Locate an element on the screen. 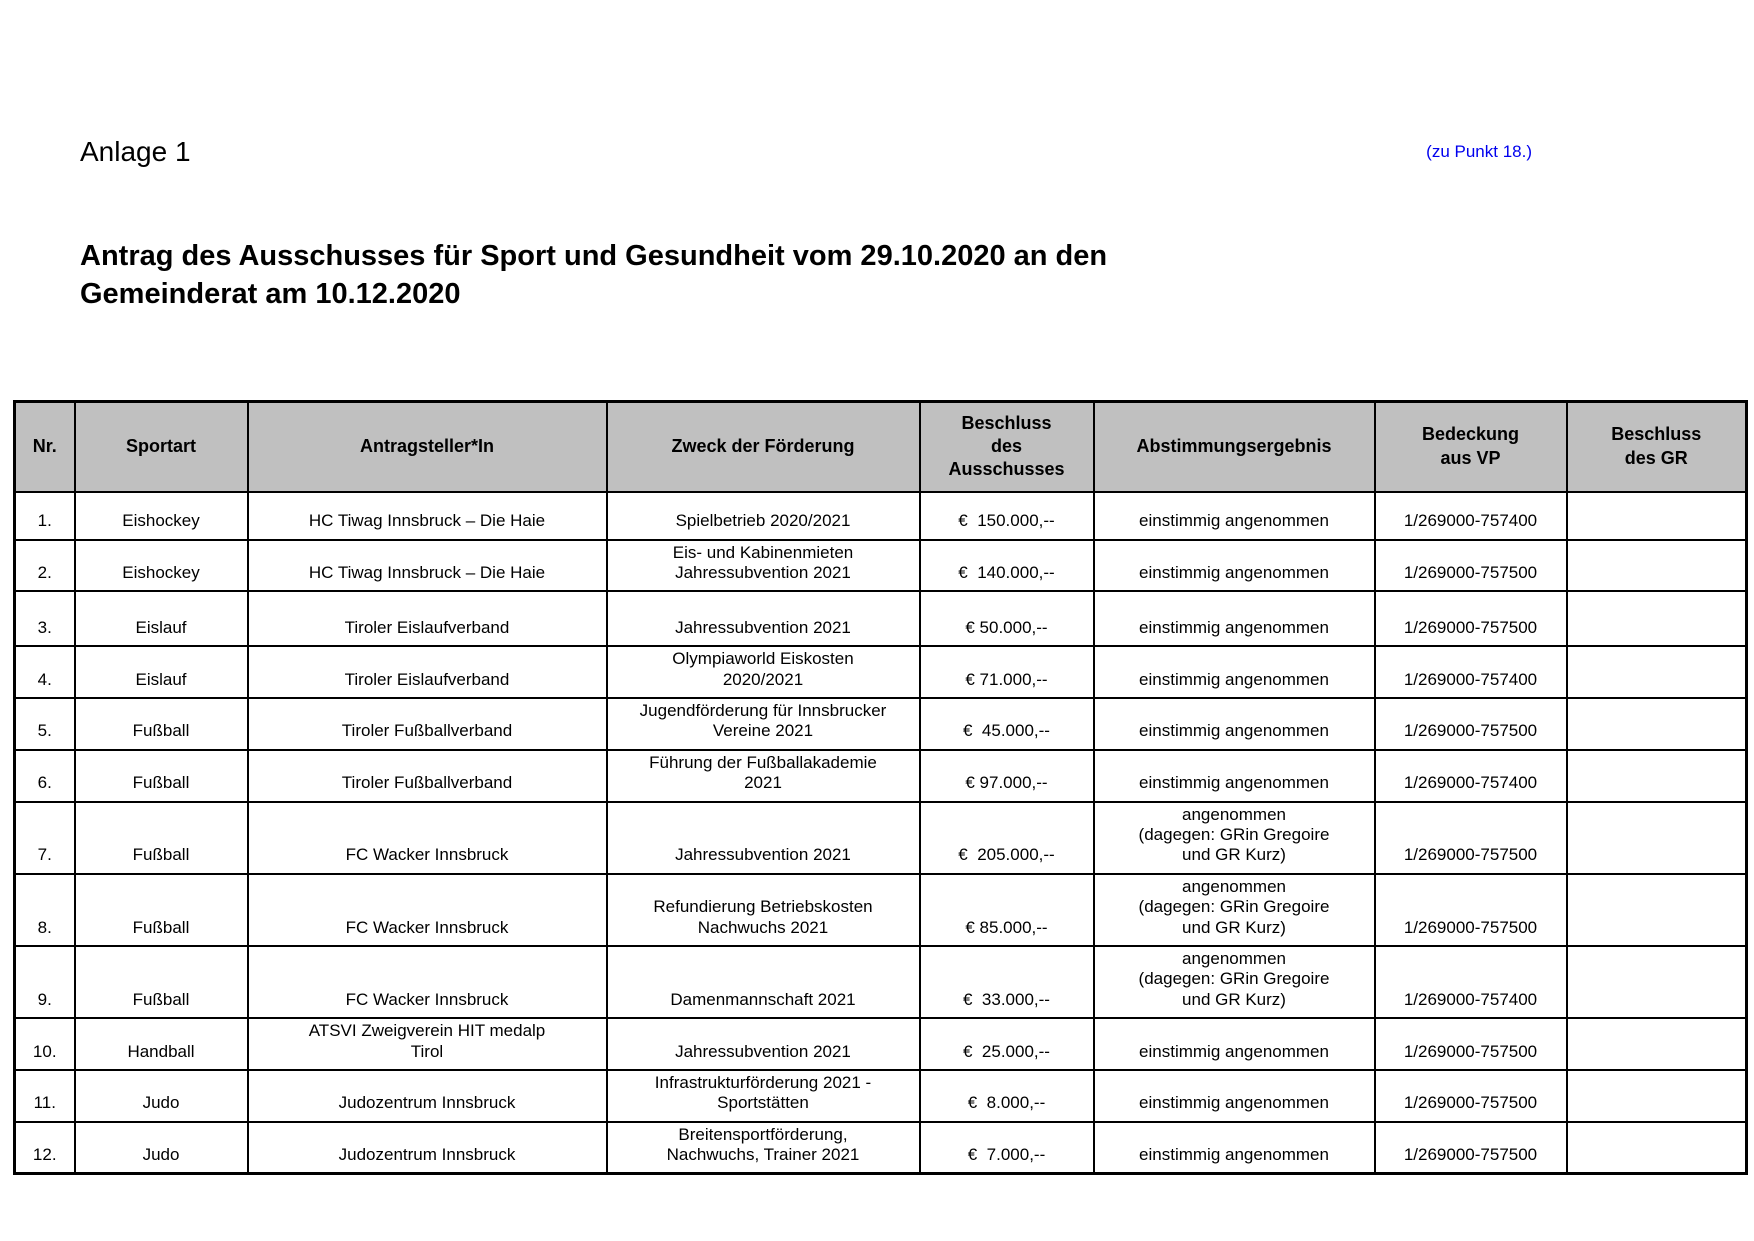 The height and width of the screenshot is (1241, 1754). cell-nr: 3. is located at coordinates (44, 619).